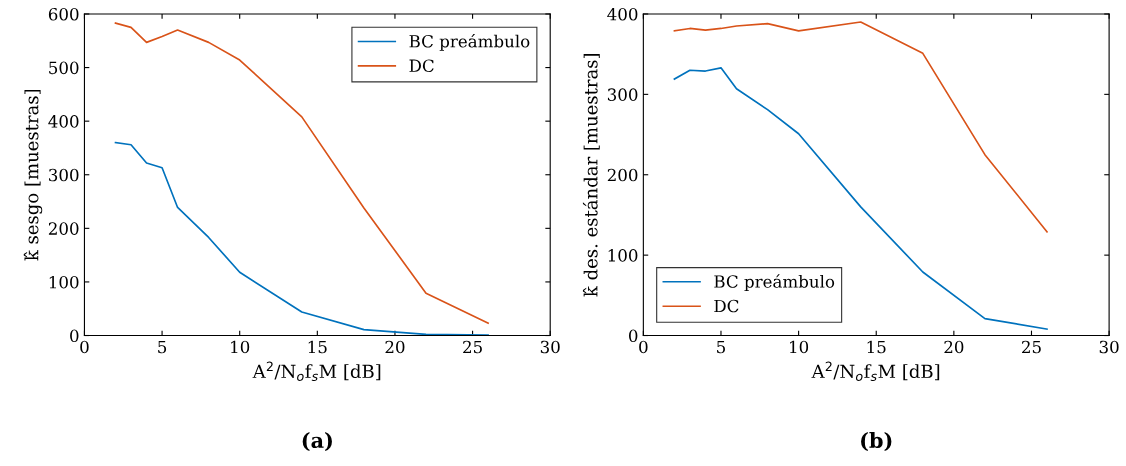 The width and height of the screenshot is (1126, 466). I want to click on y-tick-label: 500, so click(64, 68).